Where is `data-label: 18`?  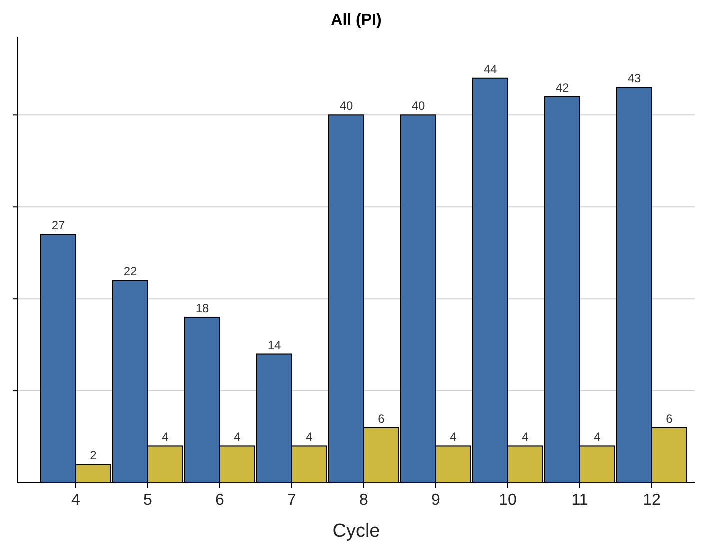
data-label: 18 is located at coordinates (203, 308).